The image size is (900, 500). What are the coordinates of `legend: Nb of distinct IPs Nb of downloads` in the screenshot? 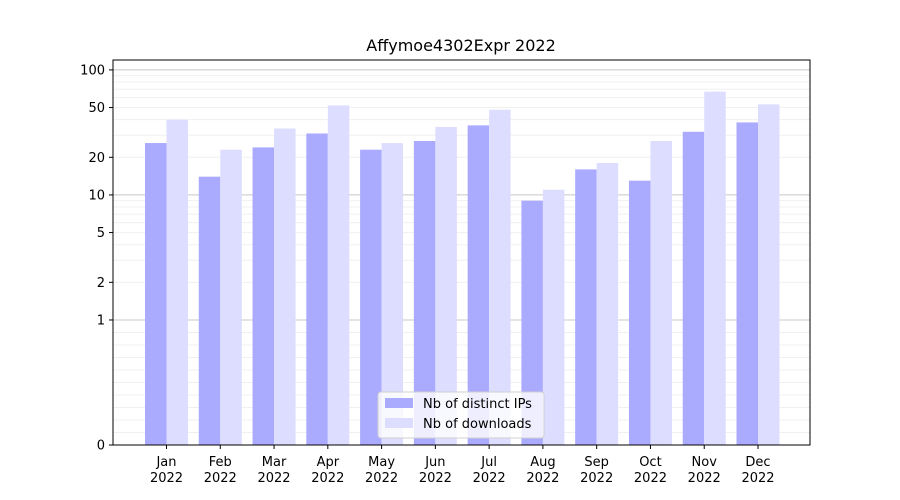 It's located at (461, 415).